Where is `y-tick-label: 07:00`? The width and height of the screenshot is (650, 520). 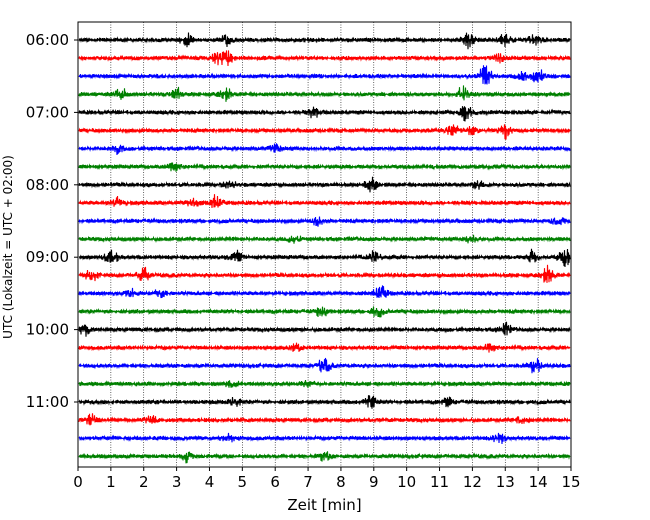
y-tick-label: 07:00 is located at coordinates (47, 112).